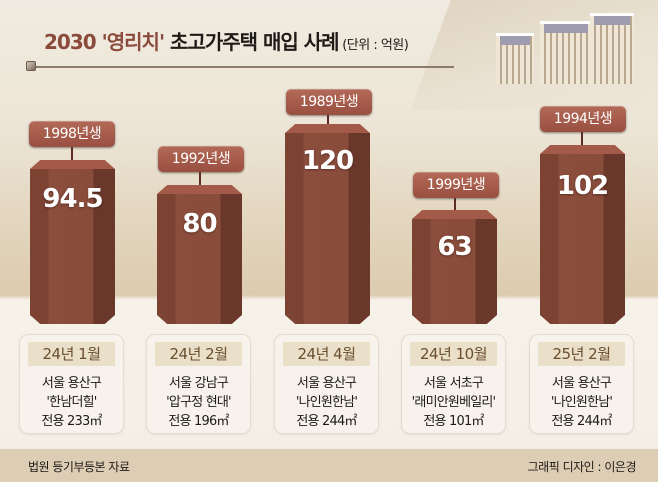 This screenshot has width=658, height=482. What do you see at coordinates (329, 465) in the screenshot?
I see `footer-bar: 법원 등기부등본 자료 그래픽 디자인 : 이은경` at bounding box center [329, 465].